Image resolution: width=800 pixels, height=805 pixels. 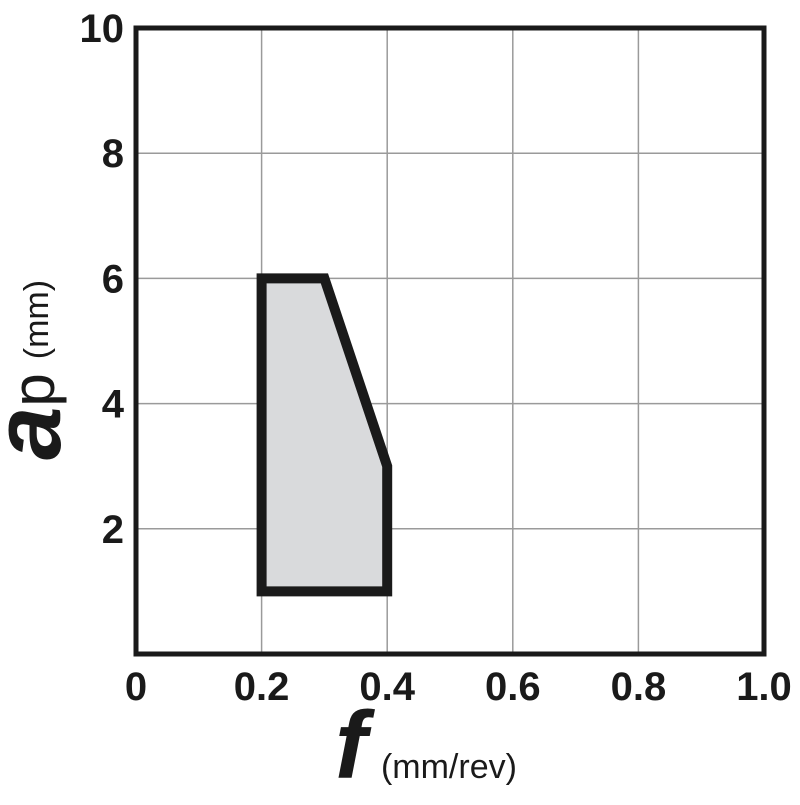 I want to click on y-tick-label: 4, so click(x=113, y=405).